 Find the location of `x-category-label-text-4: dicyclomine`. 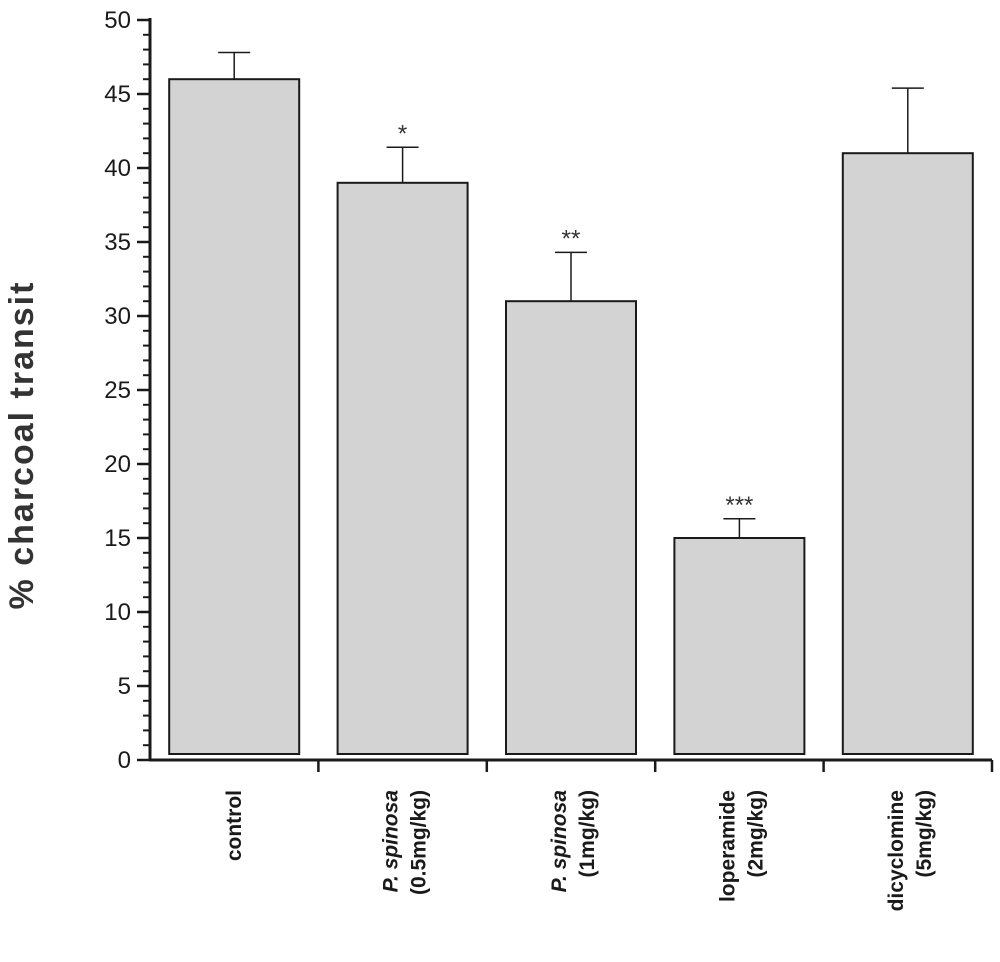

x-category-label-text-4: dicyclomine is located at coordinates (896, 850).